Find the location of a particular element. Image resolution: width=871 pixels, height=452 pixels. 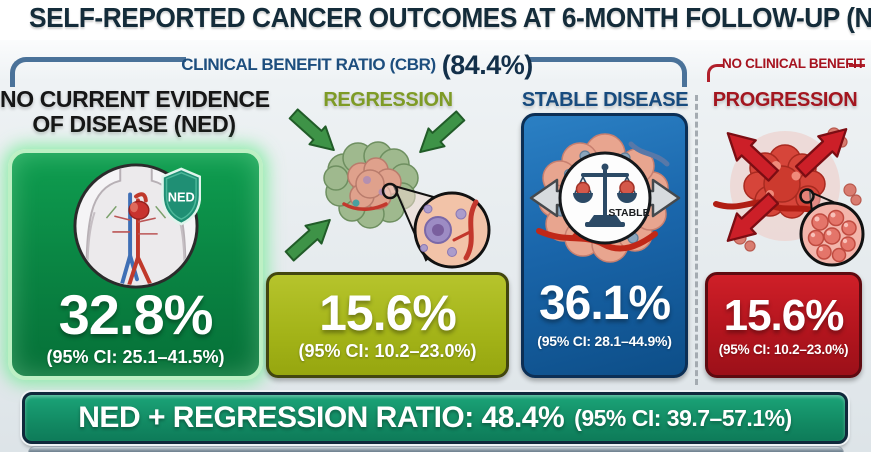

ned-ci: (95% CI: 25.1–41.5%) is located at coordinates (135, 357).